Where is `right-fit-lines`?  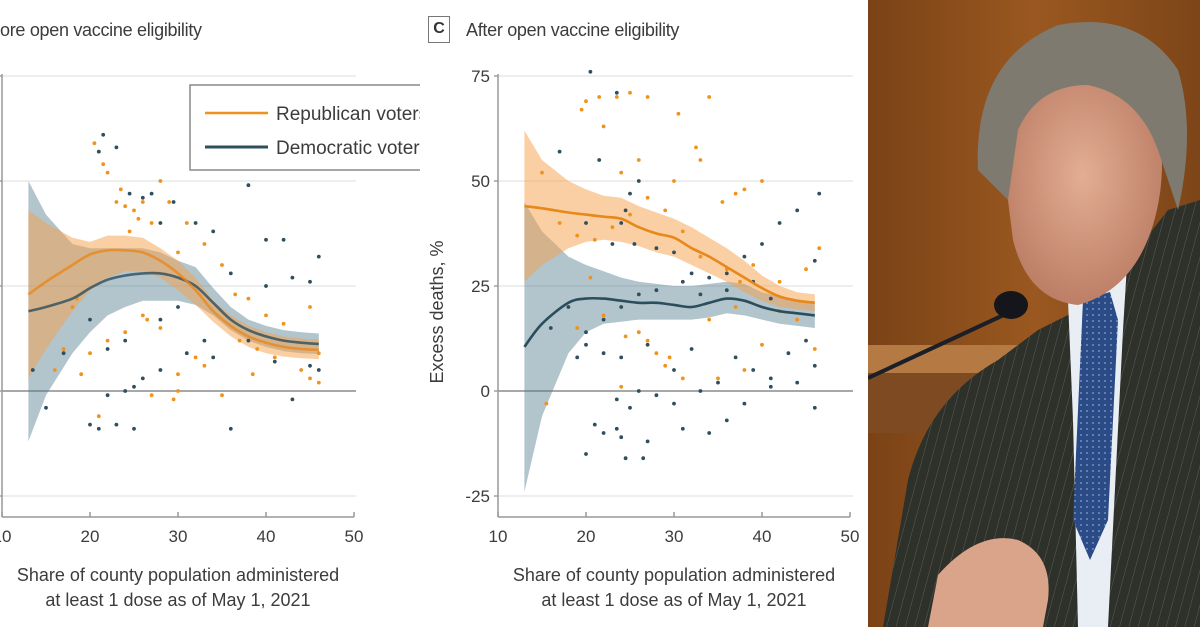 right-fit-lines is located at coordinates (669, 276).